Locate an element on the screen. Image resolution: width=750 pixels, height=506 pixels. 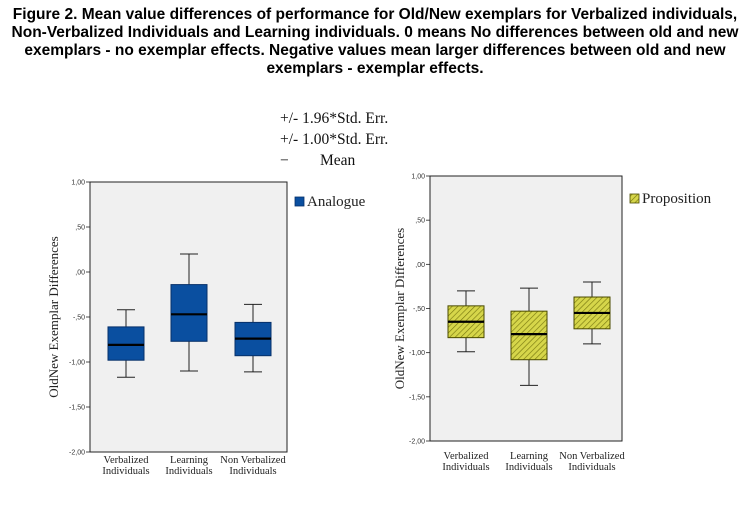
legend: Analogue is located at coordinates (330, 202).